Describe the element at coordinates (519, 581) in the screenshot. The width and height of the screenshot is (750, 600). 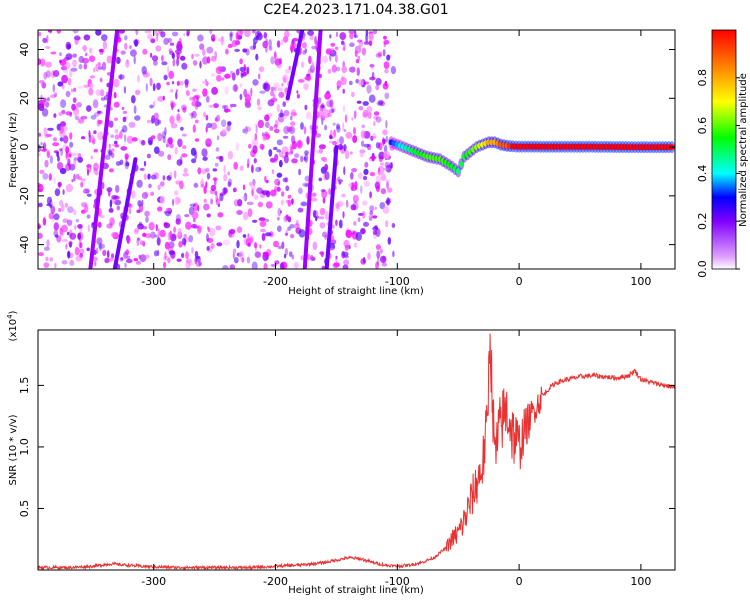
I see `snr-x-tick-label: 0` at that location.